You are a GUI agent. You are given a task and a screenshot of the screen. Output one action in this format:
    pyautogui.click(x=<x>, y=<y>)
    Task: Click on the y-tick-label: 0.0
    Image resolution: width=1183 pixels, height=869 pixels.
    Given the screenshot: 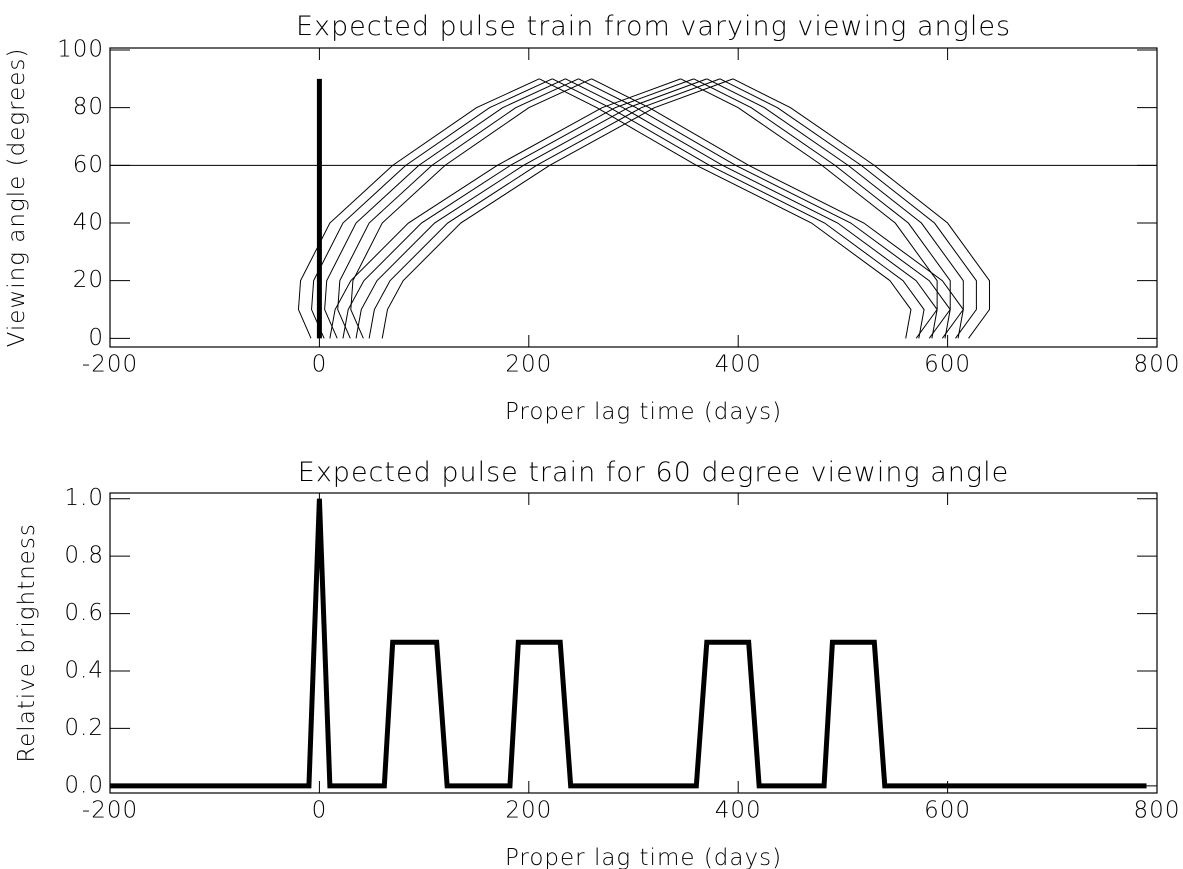 What is the action you would take?
    pyautogui.click(x=84, y=785)
    